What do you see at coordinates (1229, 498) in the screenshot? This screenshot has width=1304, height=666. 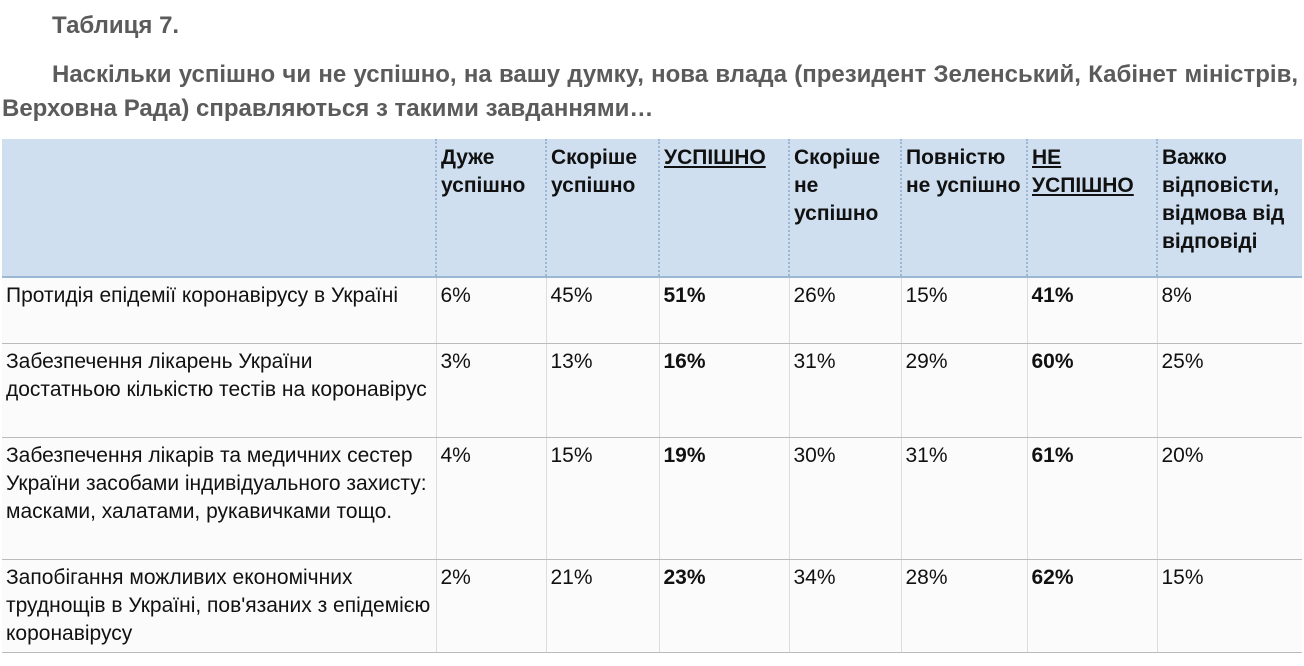 I see `cell-hard-to-answer: 20%` at bounding box center [1229, 498].